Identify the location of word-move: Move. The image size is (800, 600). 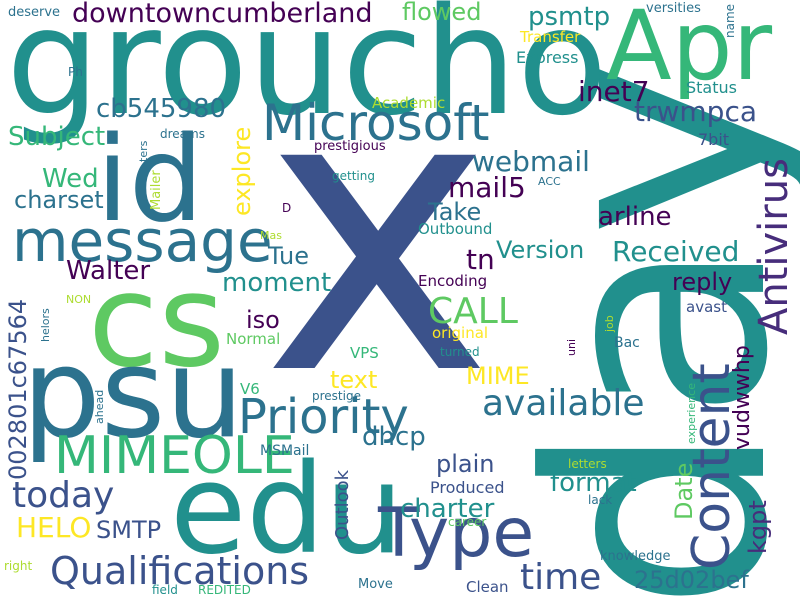
(375, 584).